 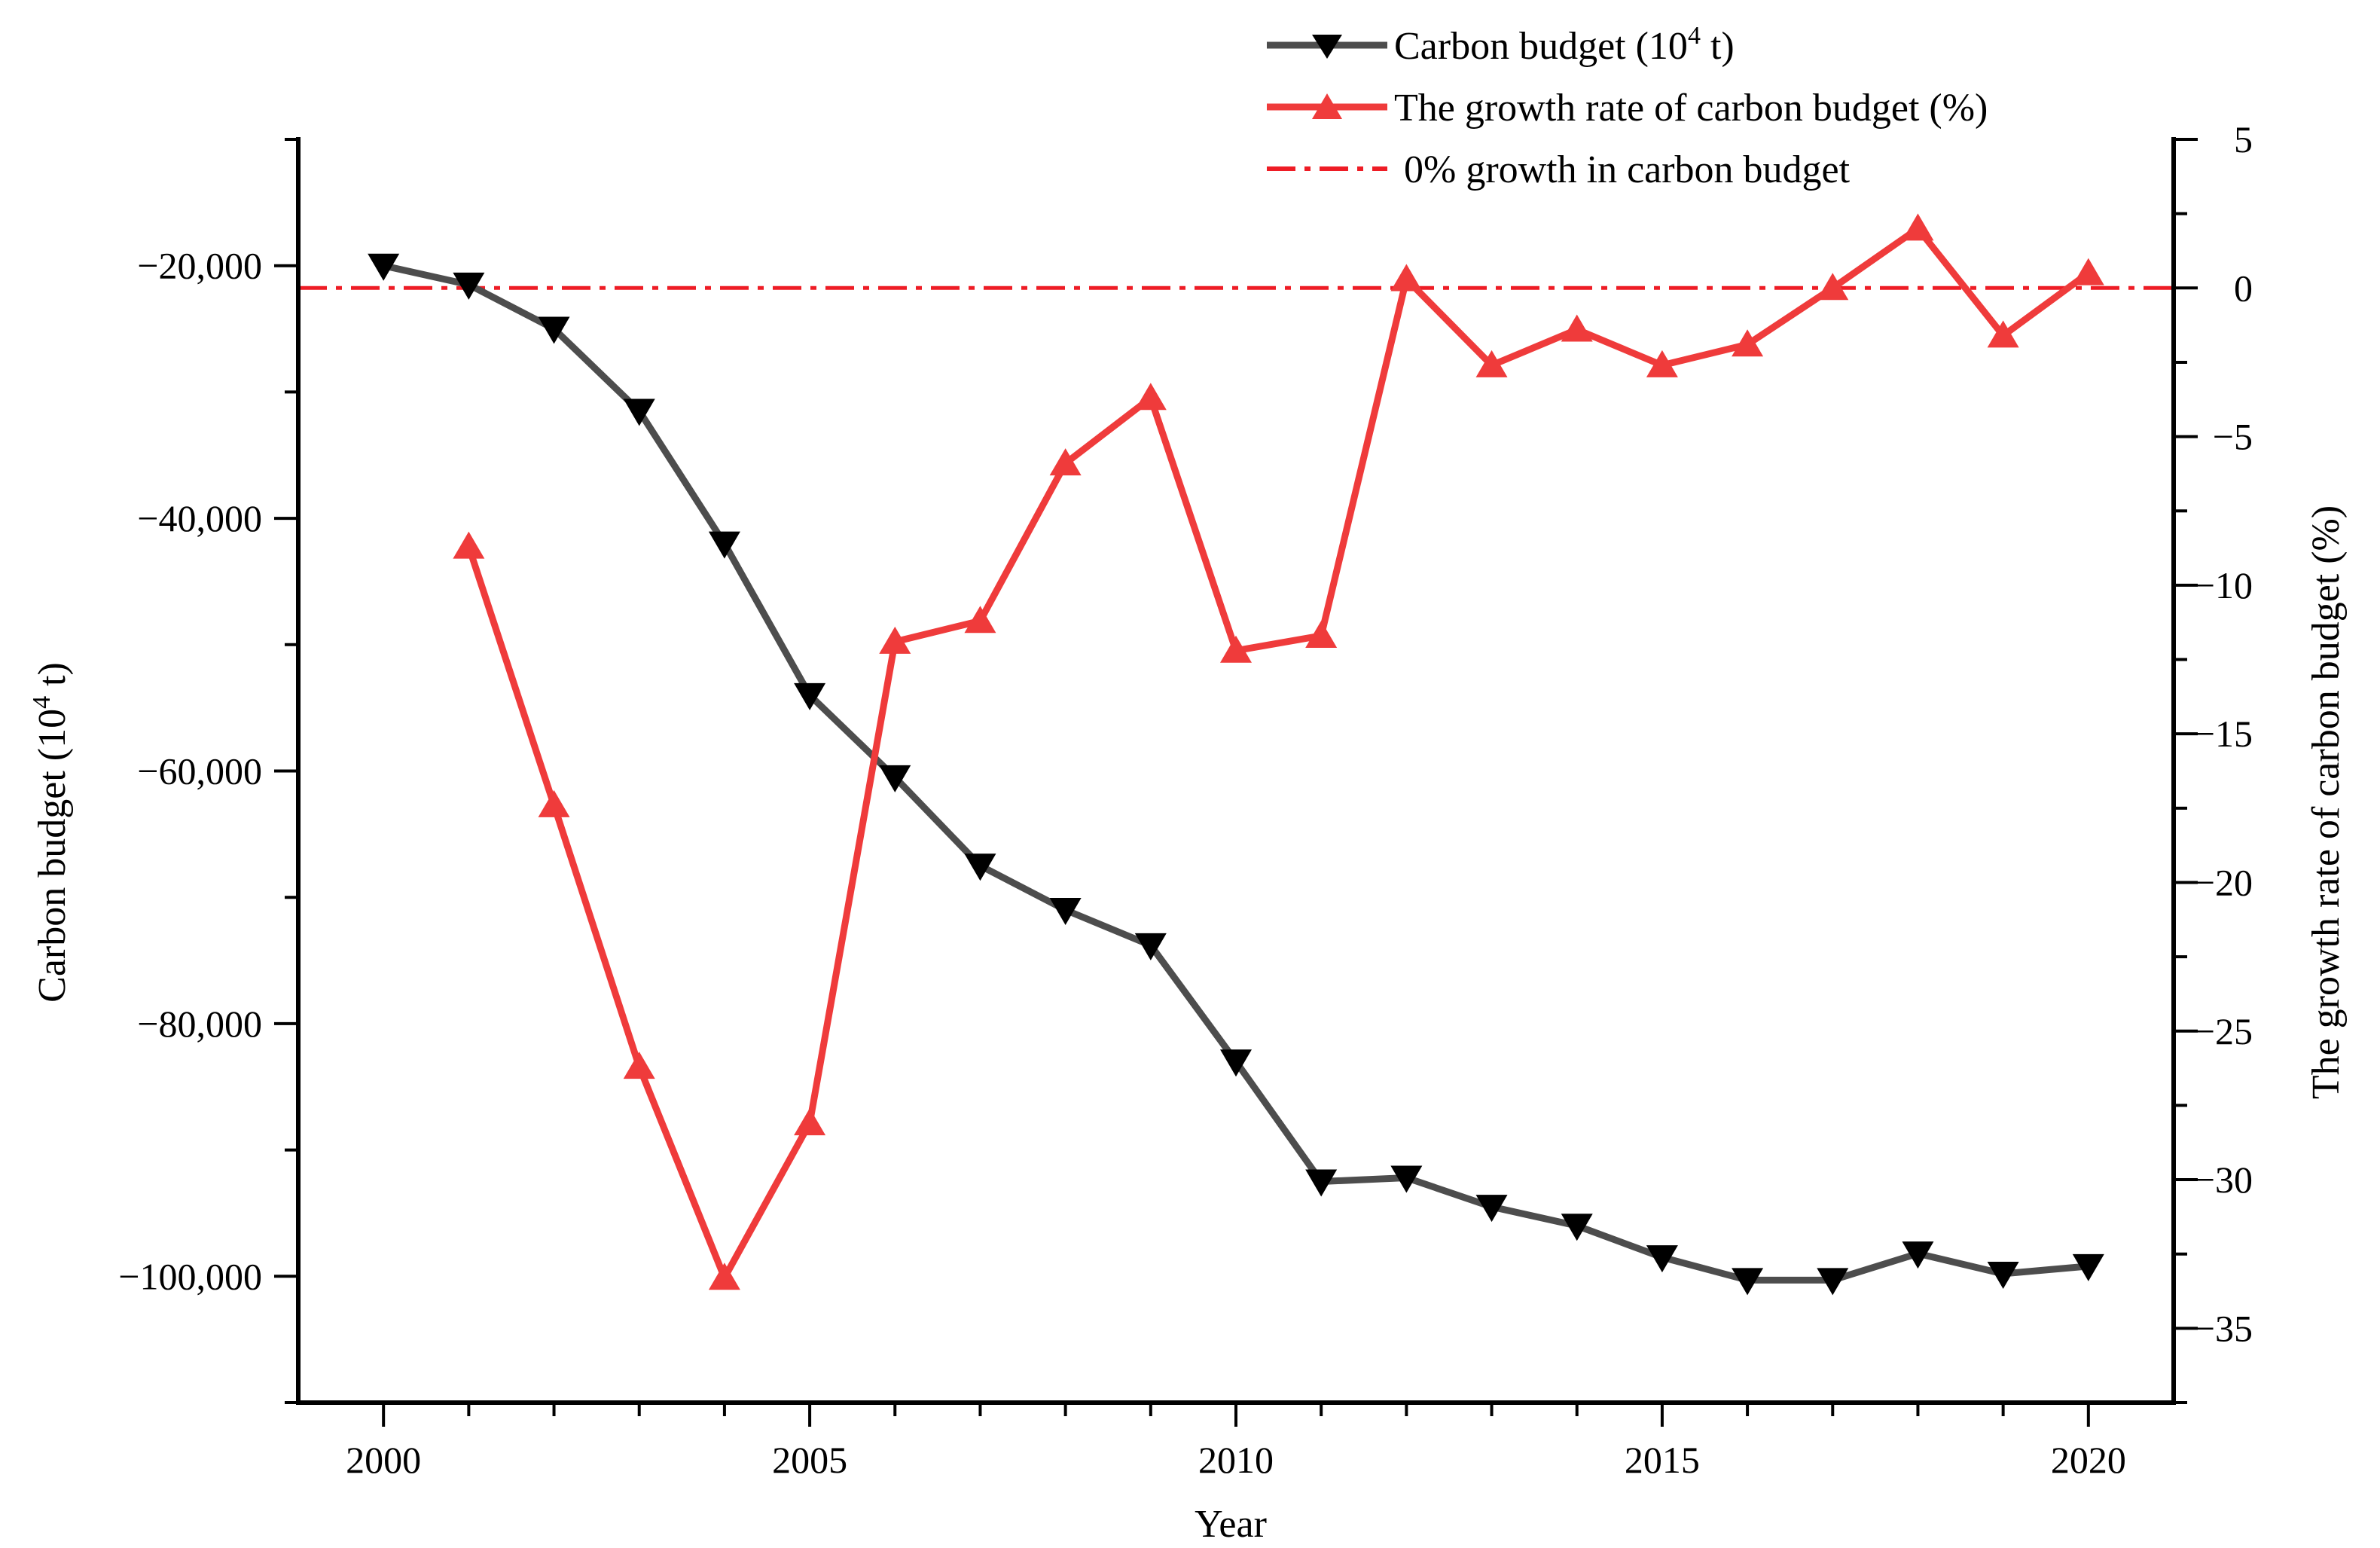 What do you see at coordinates (809, 1460) in the screenshot?
I see `x-tick-label: 2005` at bounding box center [809, 1460].